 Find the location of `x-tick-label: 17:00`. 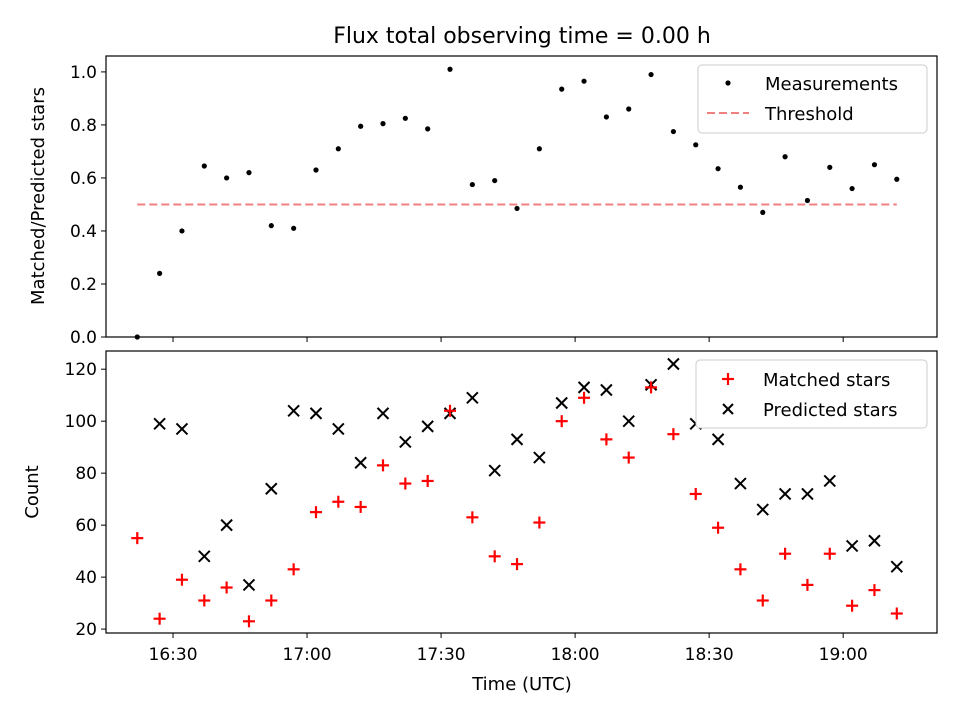

x-tick-label: 17:00 is located at coordinates (307, 655).